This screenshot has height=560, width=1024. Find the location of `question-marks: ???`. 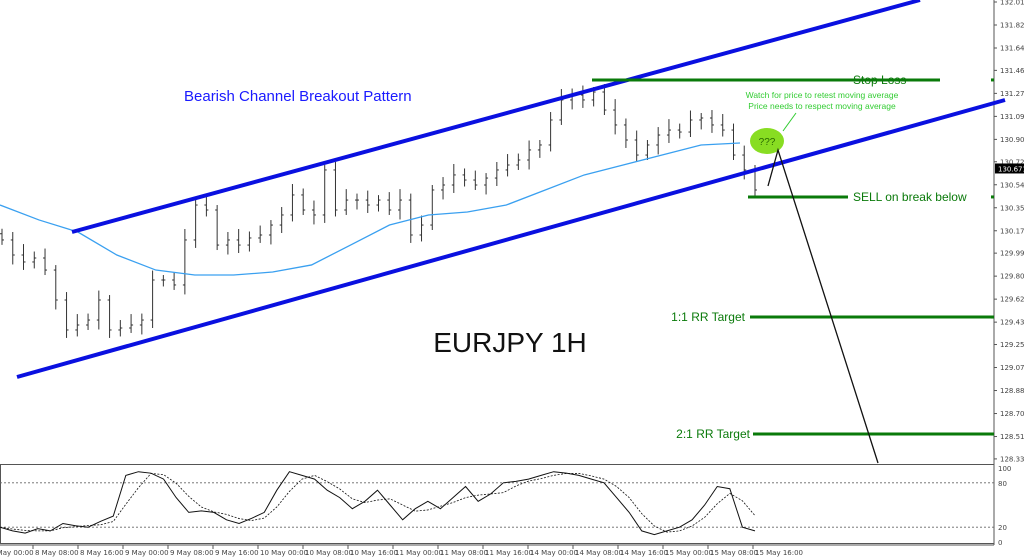

question-marks: ??? is located at coordinates (767, 142).